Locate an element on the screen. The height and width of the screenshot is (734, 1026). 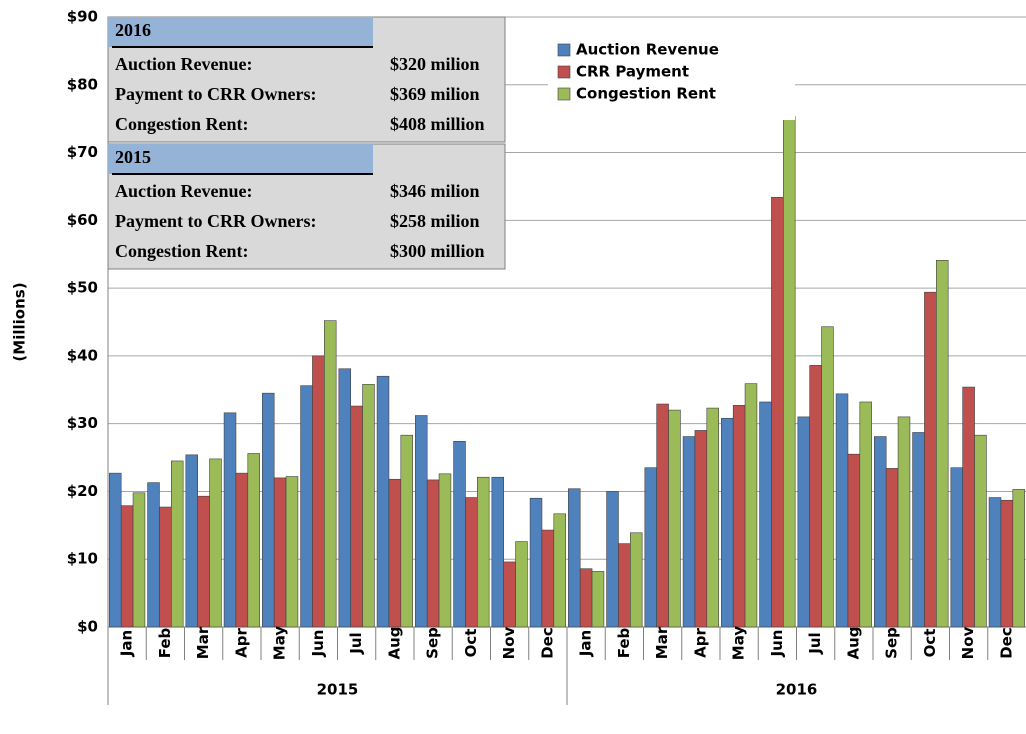
y-tick-label: $60 is located at coordinates (82, 220).